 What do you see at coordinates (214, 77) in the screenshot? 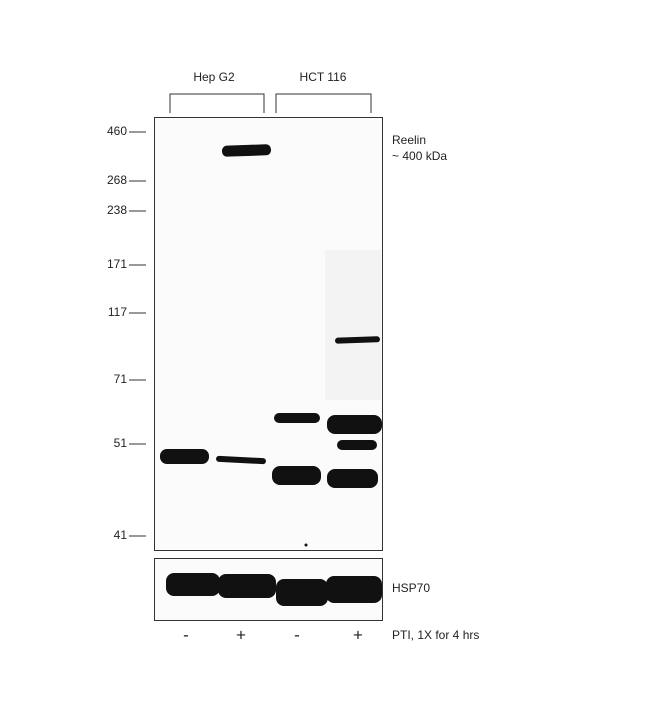
I see `group-label: Hep G2` at bounding box center [214, 77].